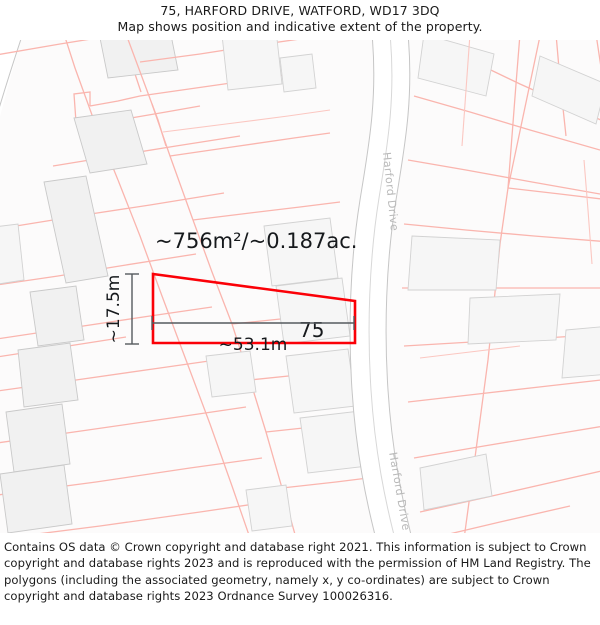  I want to click on width-dimension: ~53.1m, so click(253, 335).